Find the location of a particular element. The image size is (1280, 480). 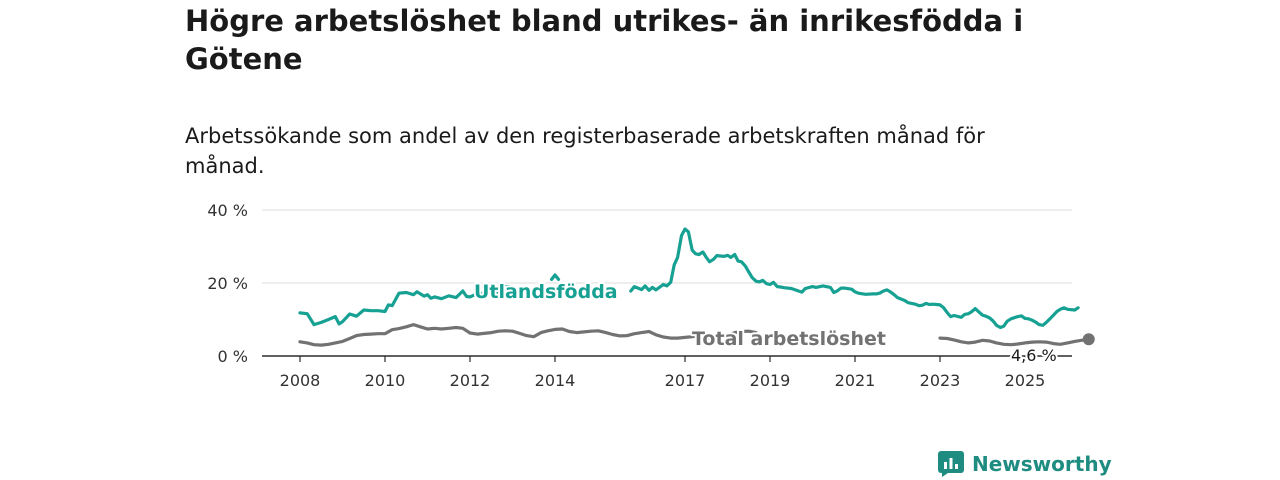

y-tick-label: 20 % is located at coordinates (227, 283).